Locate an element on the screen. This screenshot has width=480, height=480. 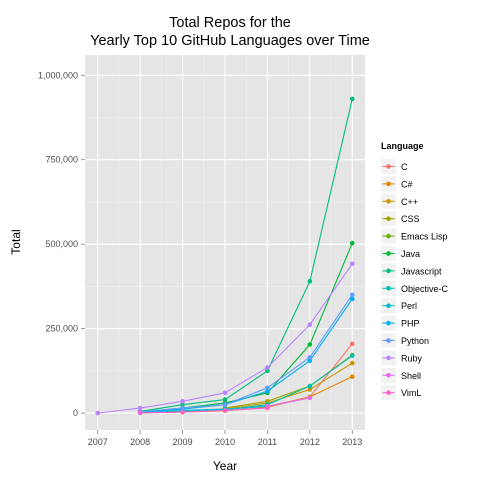
data-point-shell is located at coordinates (310, 398).